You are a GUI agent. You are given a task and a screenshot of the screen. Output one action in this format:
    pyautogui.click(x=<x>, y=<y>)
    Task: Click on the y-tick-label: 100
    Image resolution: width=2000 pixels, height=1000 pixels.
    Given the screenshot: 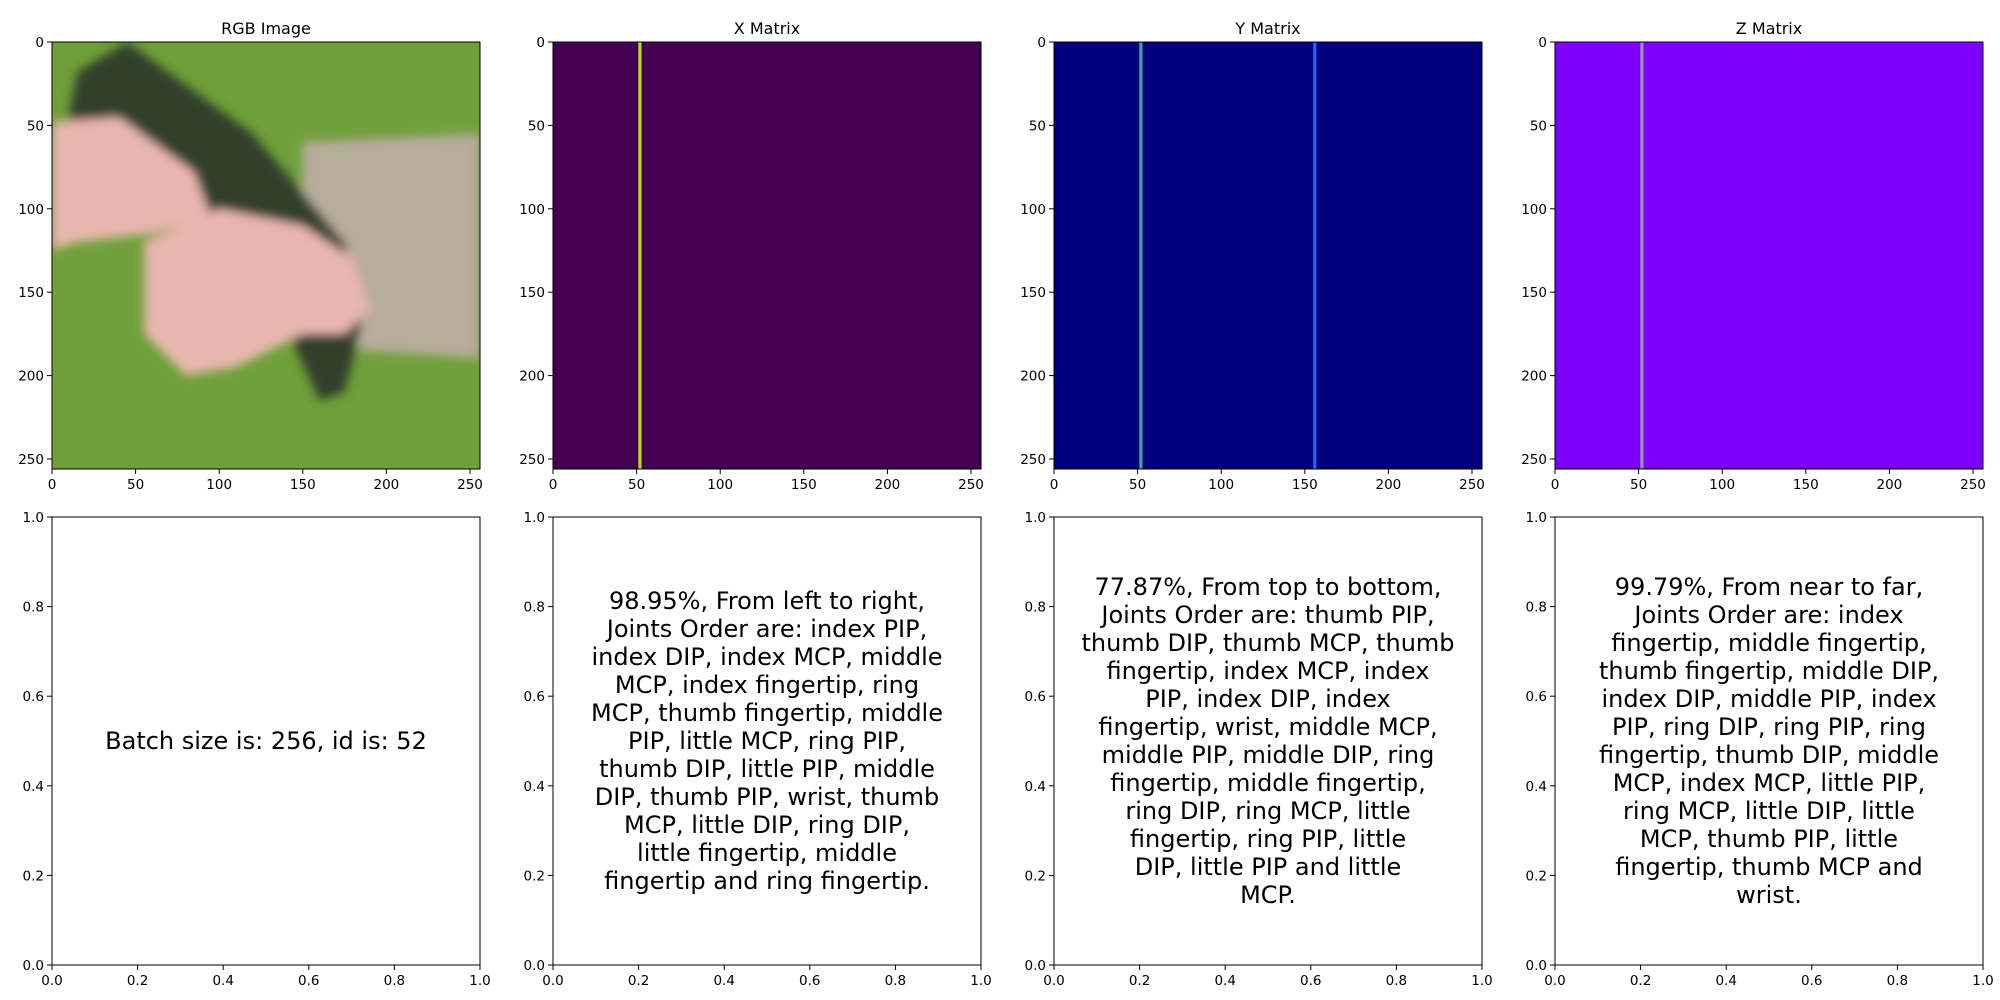 What is the action you would take?
    pyautogui.click(x=532, y=210)
    